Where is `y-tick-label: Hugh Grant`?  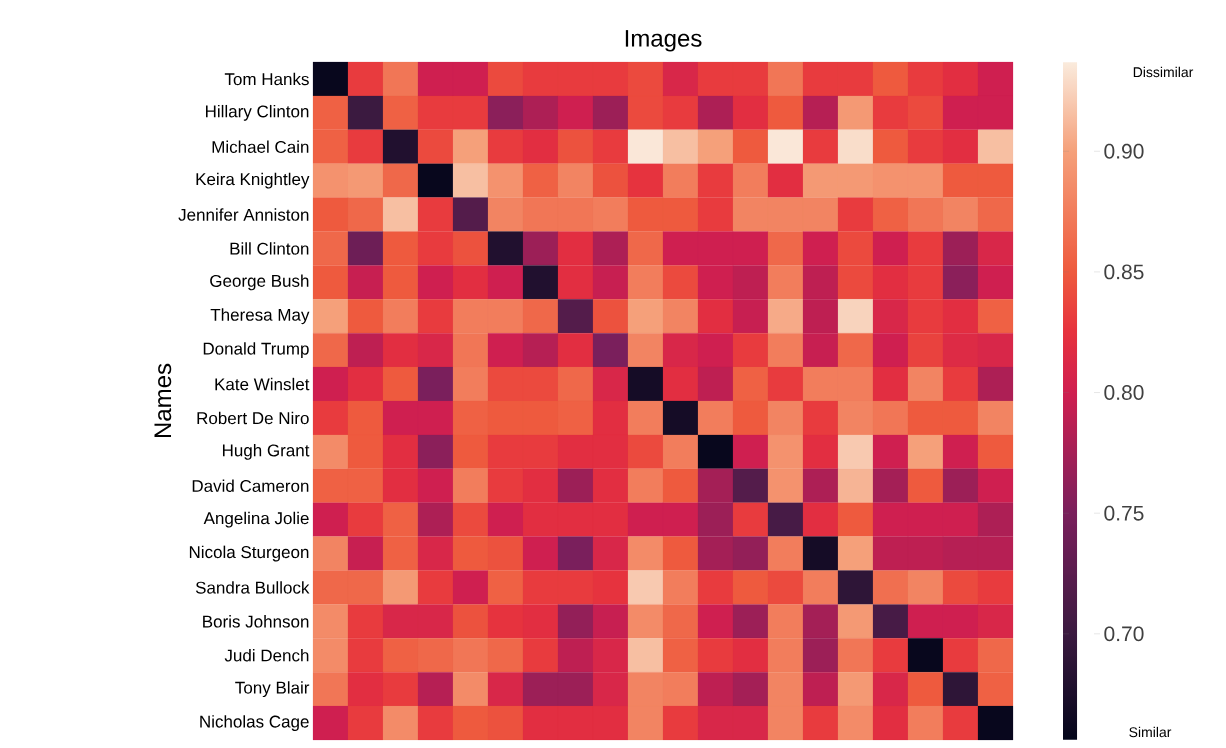
y-tick-label: Hugh Grant is located at coordinates (266, 451).